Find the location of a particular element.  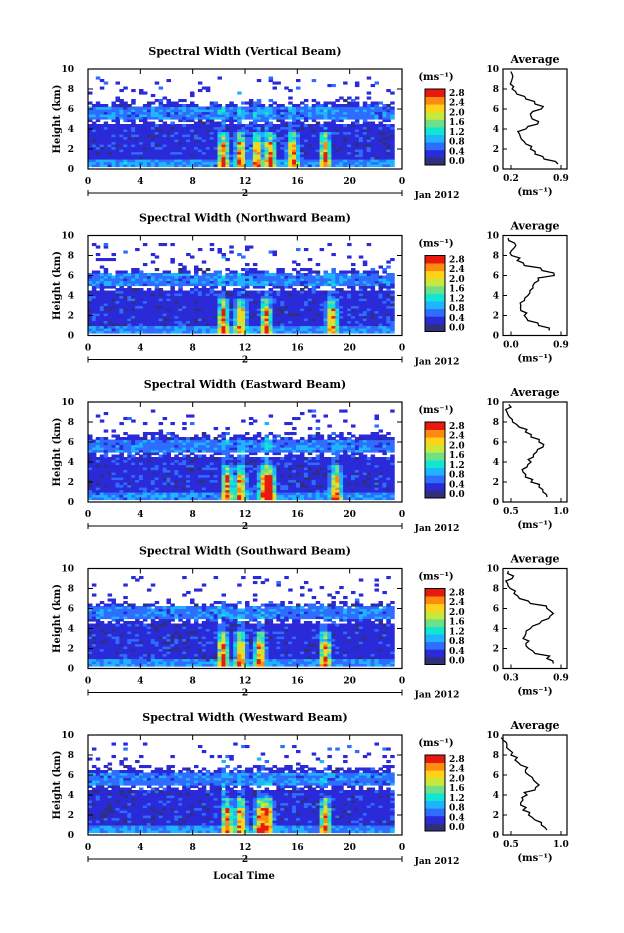

x-axis-title: Local Time is located at coordinates (244, 876).